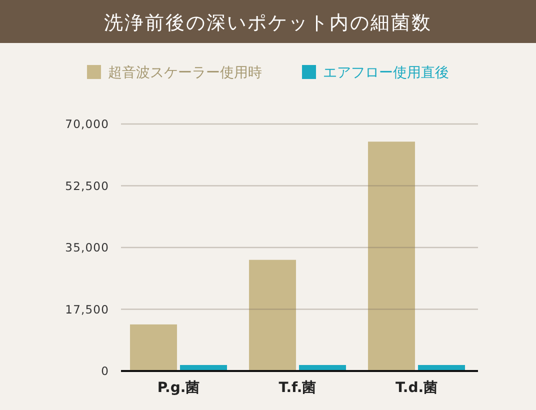 The image size is (536, 410). Describe the element at coordinates (268, 23) in the screenshot. I see `title: 洗浄前後の深いポケット内の細菌数` at that location.